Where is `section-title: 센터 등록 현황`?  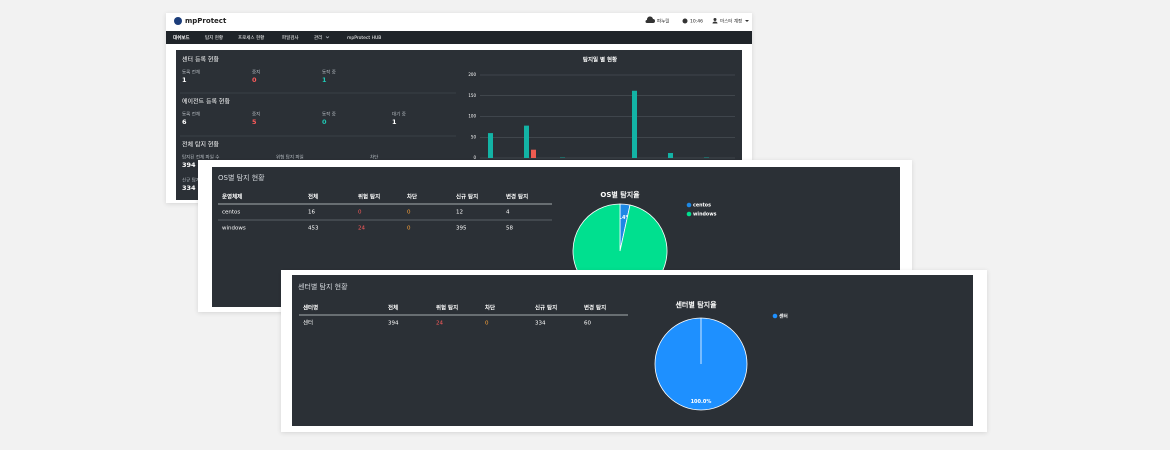 section-title: 센터 등록 현황 is located at coordinates (200, 60).